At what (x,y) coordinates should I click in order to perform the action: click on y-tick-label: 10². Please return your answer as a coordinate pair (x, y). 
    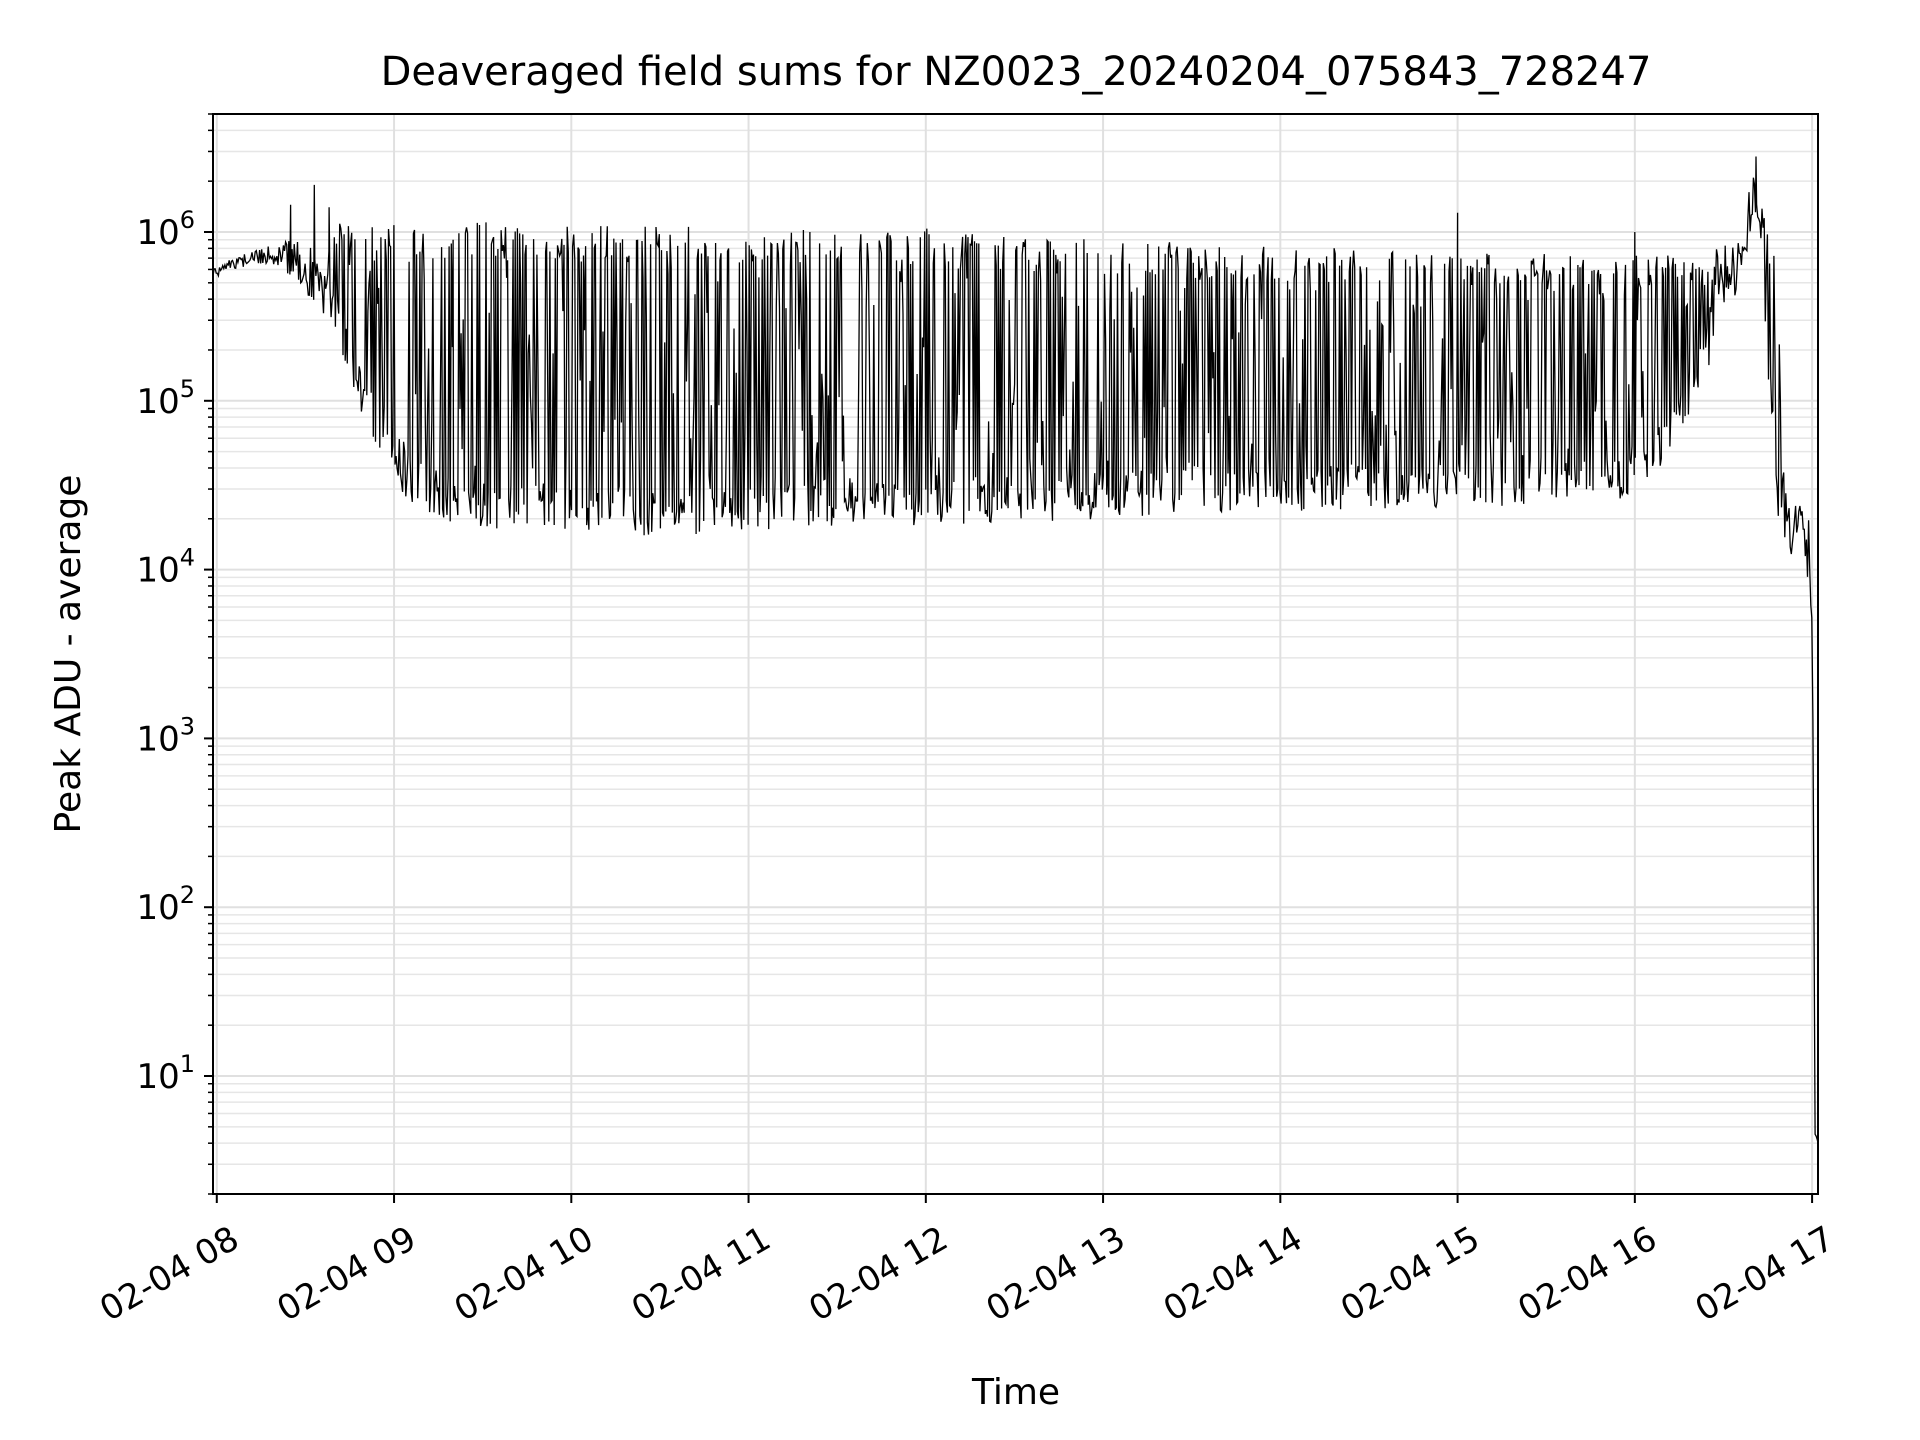
    Looking at the image, I should click on (165, 904).